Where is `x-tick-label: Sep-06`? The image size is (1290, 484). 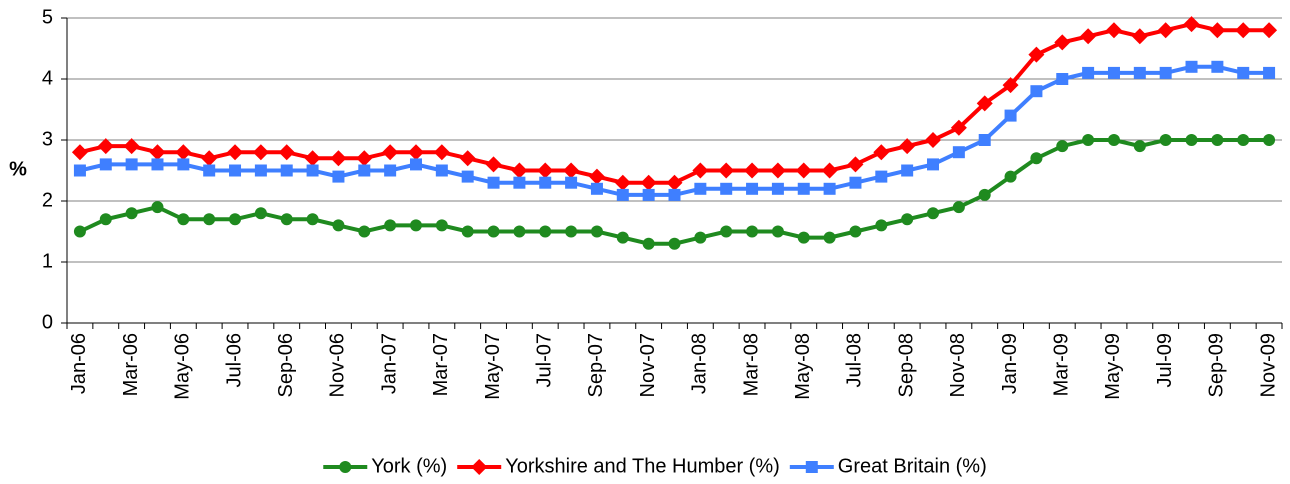 x-tick-label: Sep-06 is located at coordinates (286, 365).